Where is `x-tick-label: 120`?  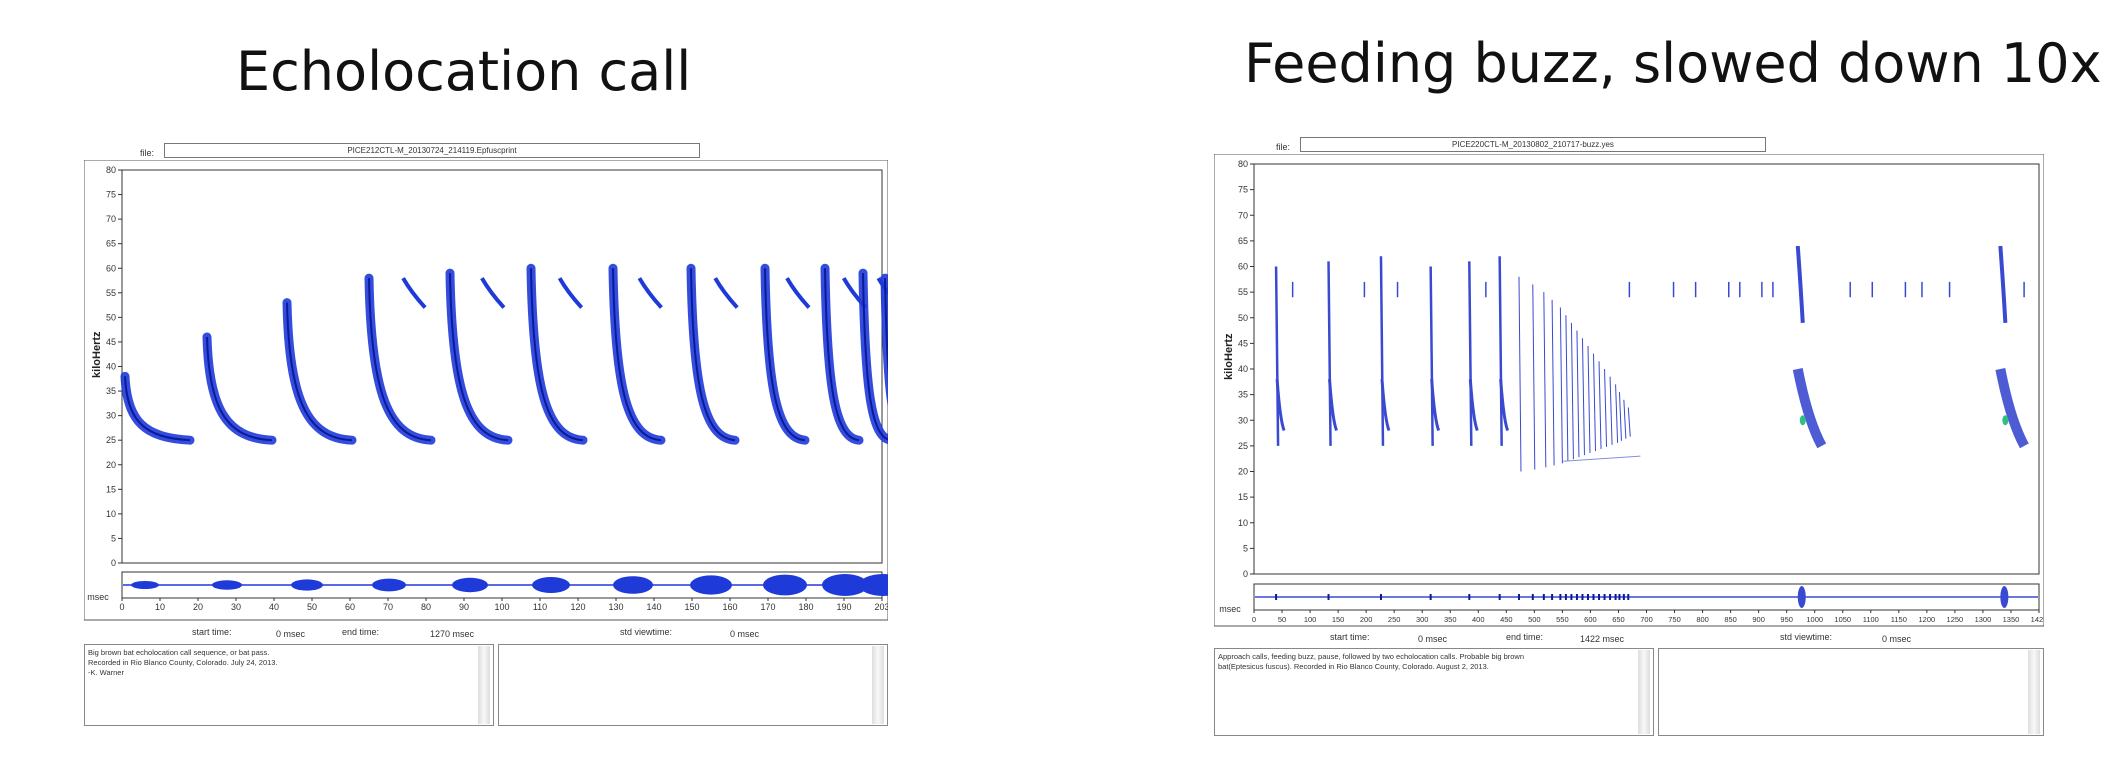
x-tick-label: 120 is located at coordinates (577, 607).